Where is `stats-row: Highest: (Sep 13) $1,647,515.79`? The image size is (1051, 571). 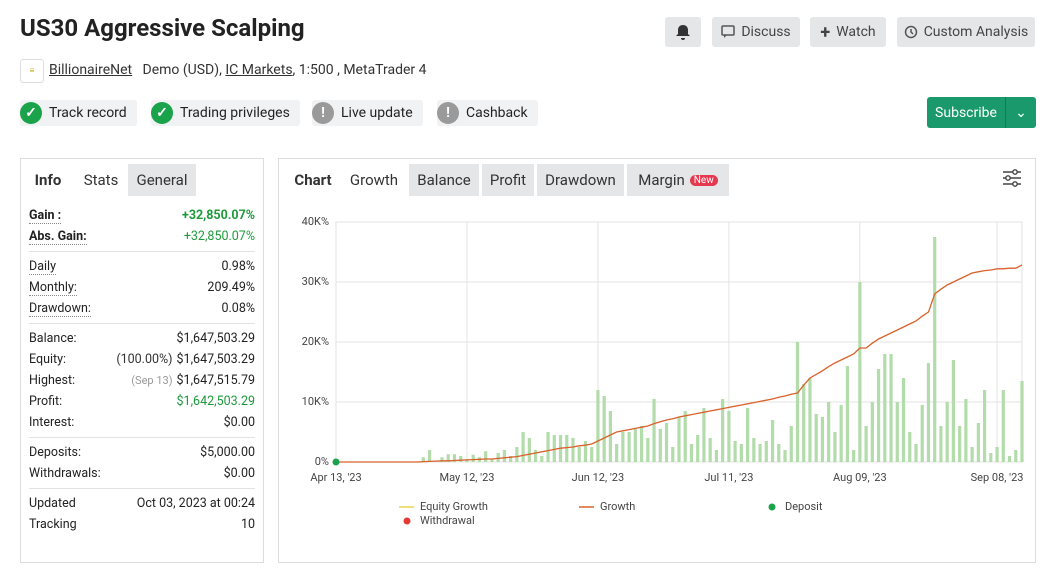
stats-row: Highest: (Sep 13) $1,647,515.79 is located at coordinates (142, 380).